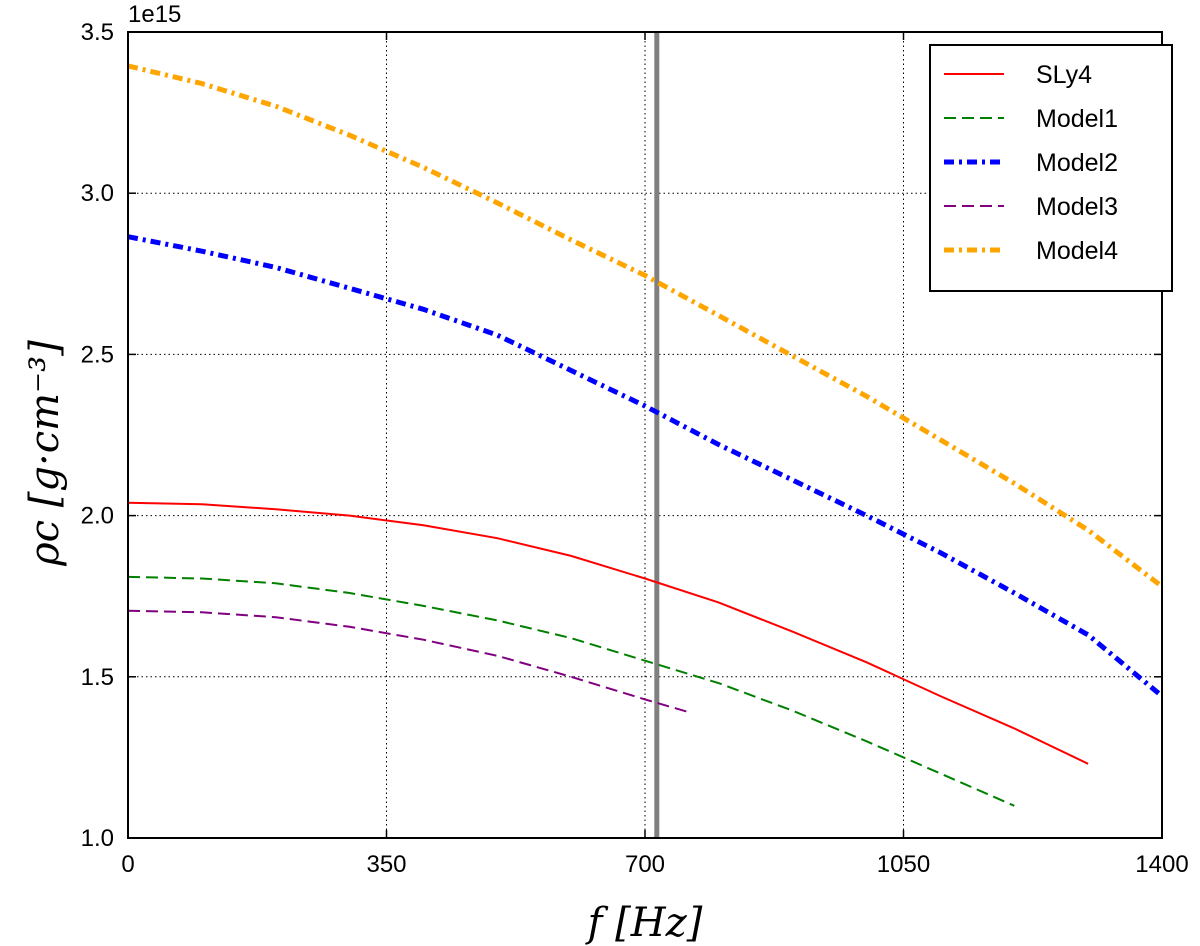 Image resolution: width=1200 pixels, height=946 pixels. What do you see at coordinates (652, 435) in the screenshot?
I see `vertical-lines` at bounding box center [652, 435].